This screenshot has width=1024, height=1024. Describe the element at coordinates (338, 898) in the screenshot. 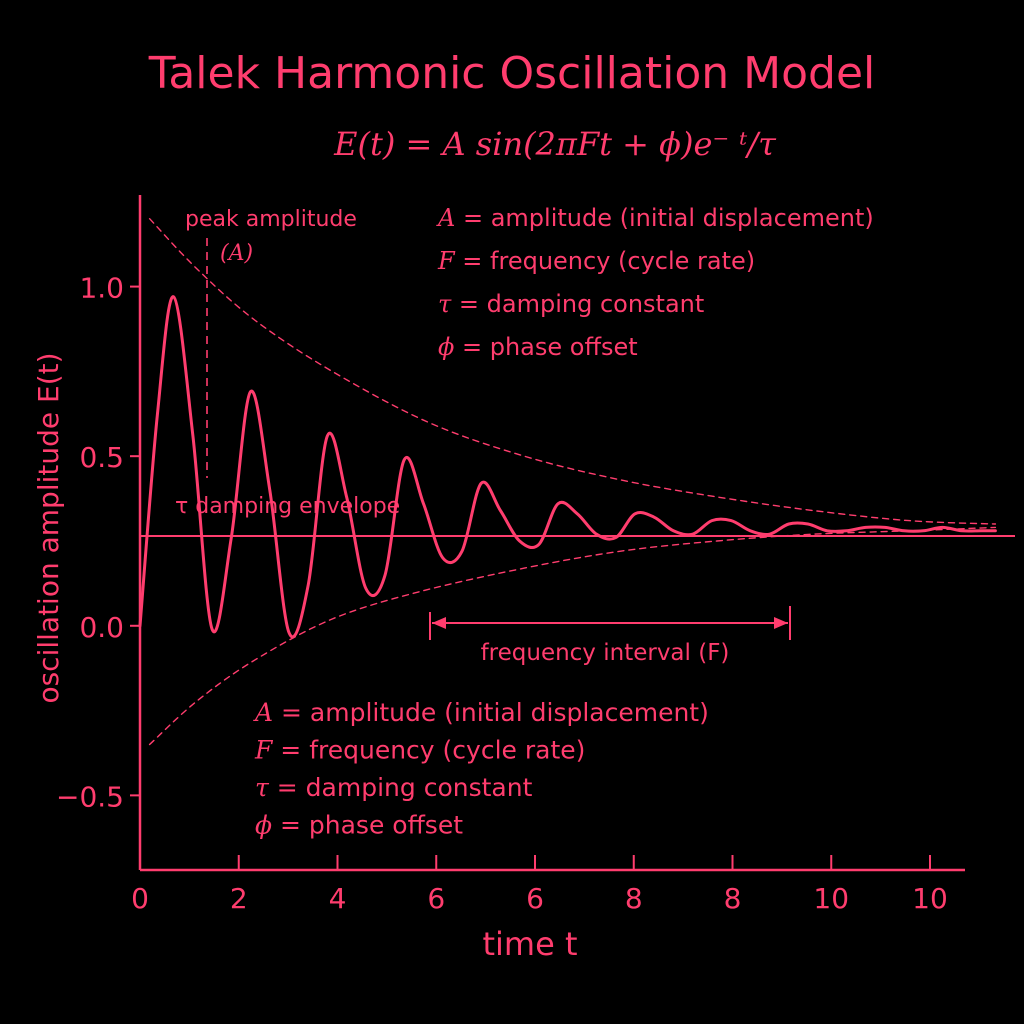

I see `x-tick-label: 4` at that location.